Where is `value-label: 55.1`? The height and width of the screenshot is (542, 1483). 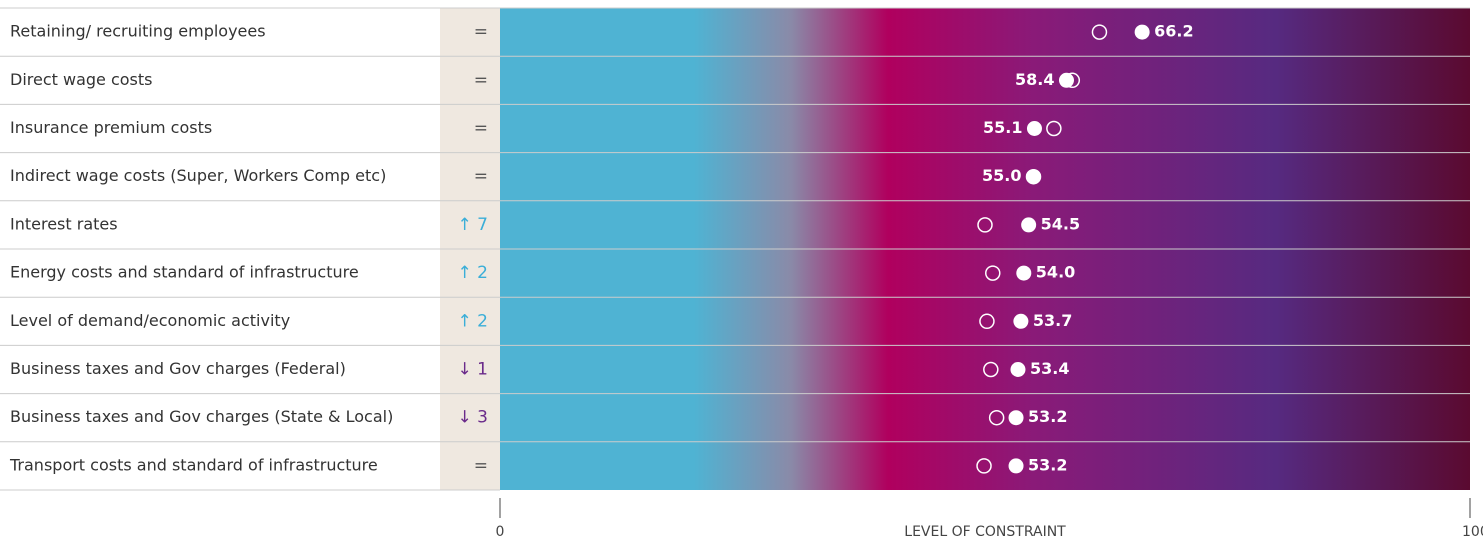 value-label: 55.1 is located at coordinates (1002, 127).